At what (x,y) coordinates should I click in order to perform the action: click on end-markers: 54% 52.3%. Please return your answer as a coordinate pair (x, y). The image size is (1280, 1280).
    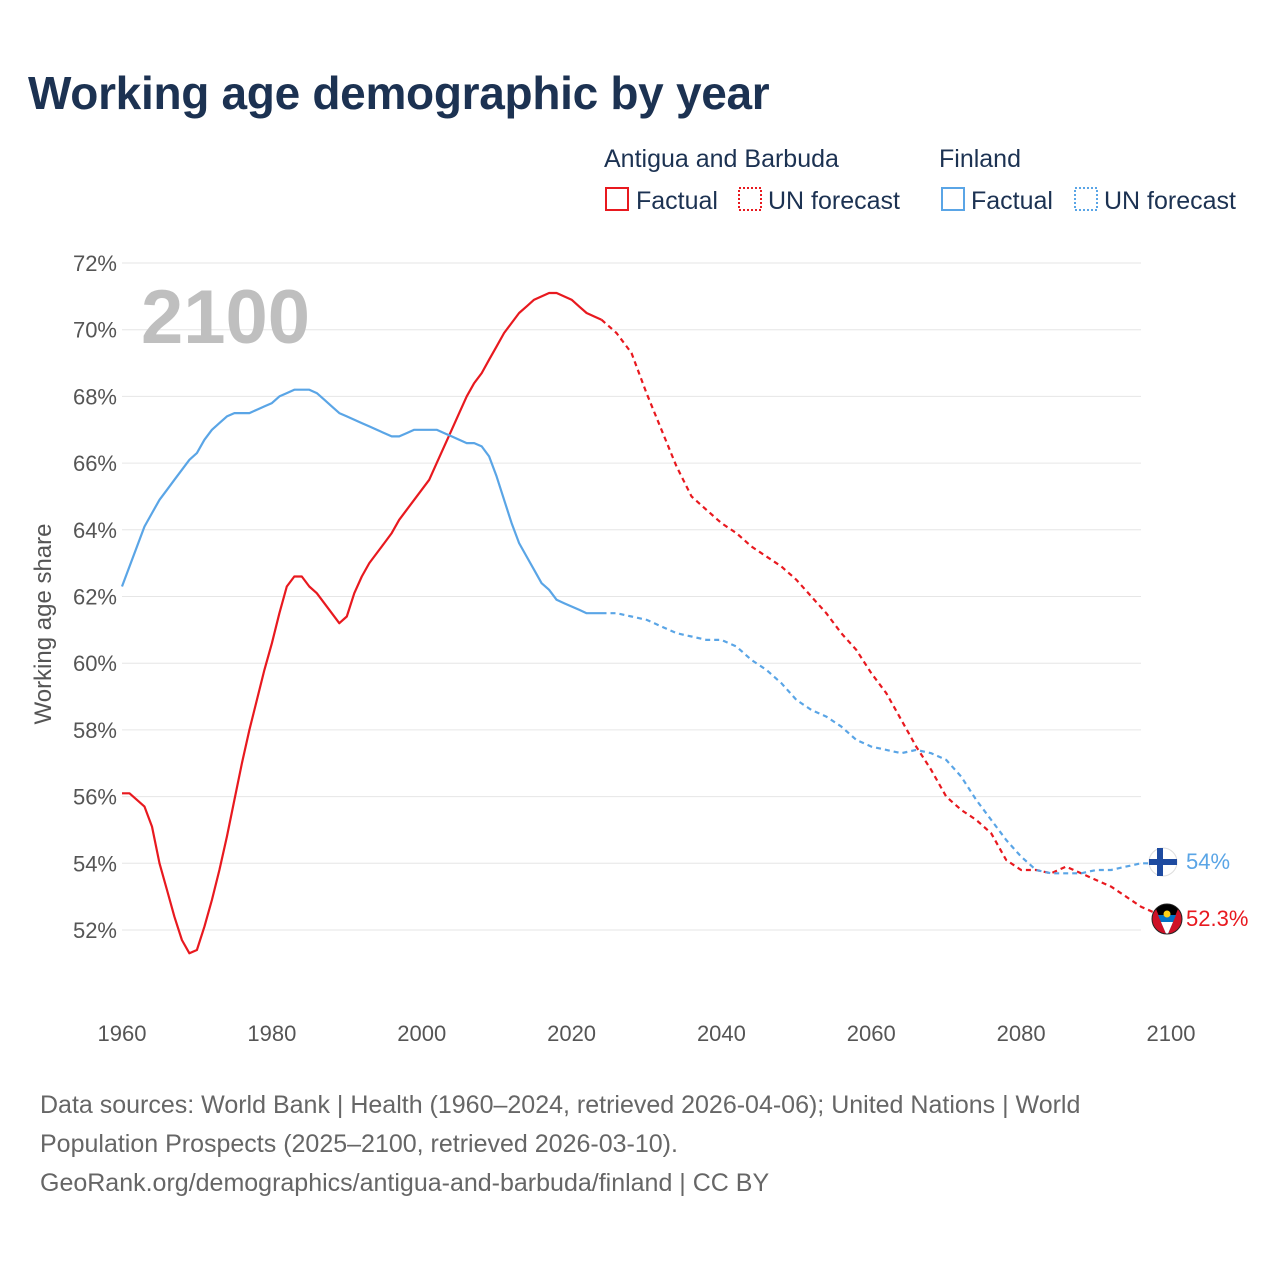
    Looking at the image, I should click on (1198, 891).